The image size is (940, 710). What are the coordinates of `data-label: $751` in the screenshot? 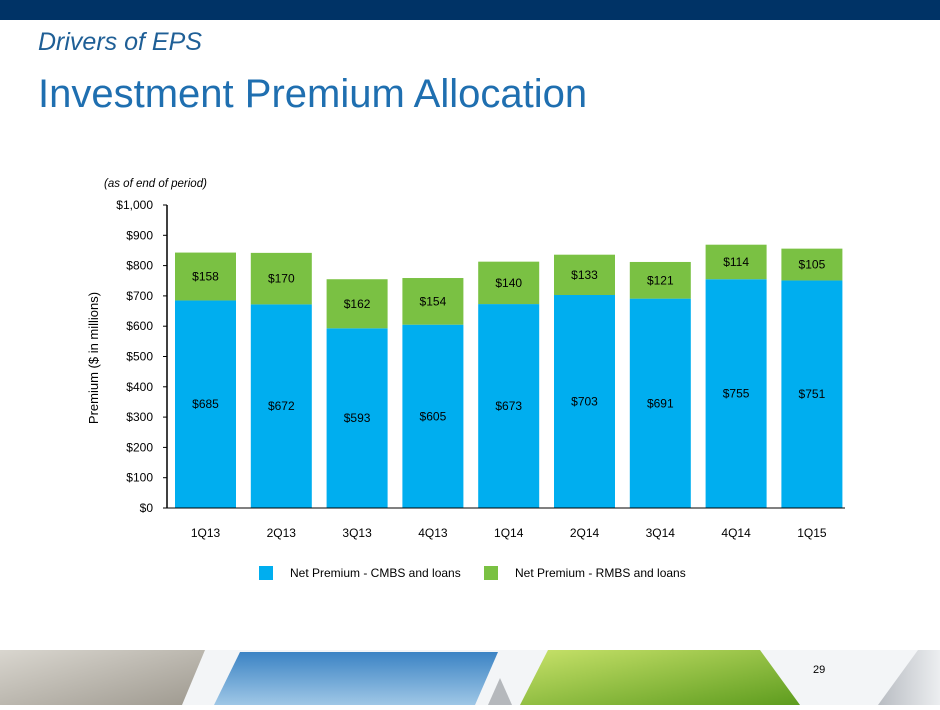 It's located at (812, 394).